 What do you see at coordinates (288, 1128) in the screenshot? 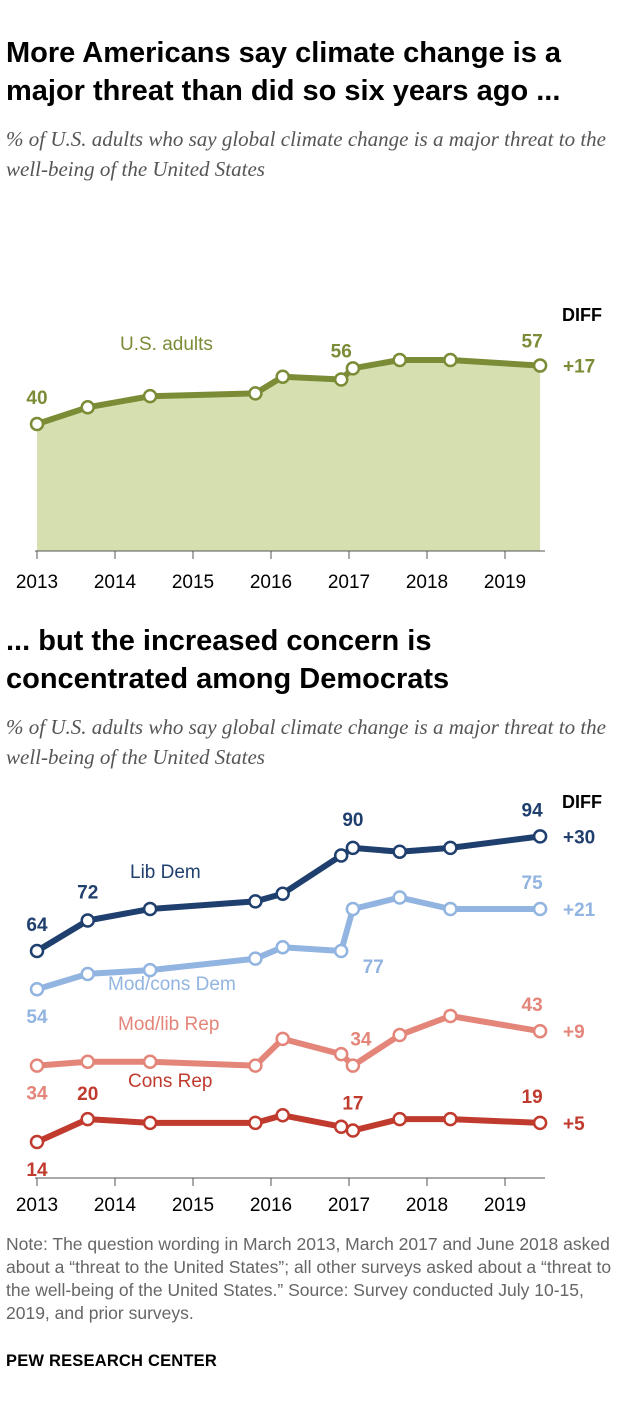
I see `series-line-cons-rep` at bounding box center [288, 1128].